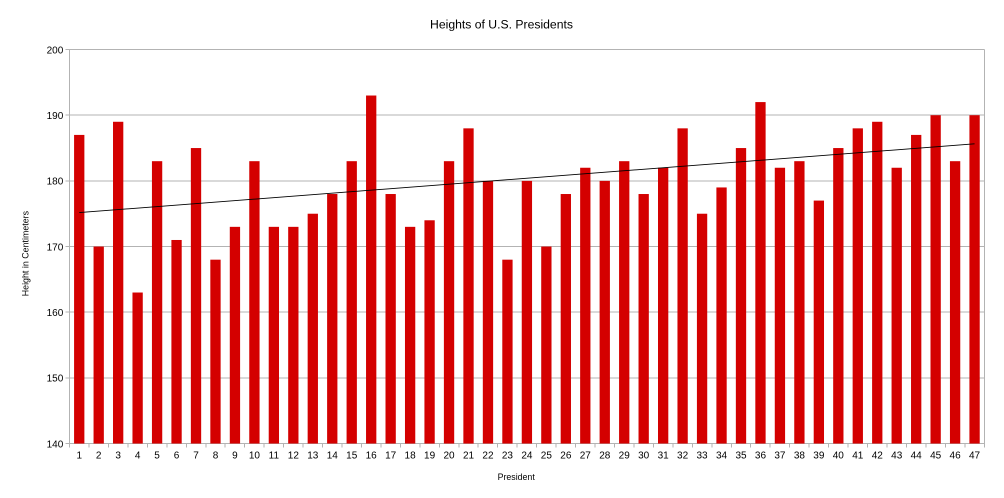  Describe the element at coordinates (858, 456) in the screenshot. I see `svg-text: 41` at that location.